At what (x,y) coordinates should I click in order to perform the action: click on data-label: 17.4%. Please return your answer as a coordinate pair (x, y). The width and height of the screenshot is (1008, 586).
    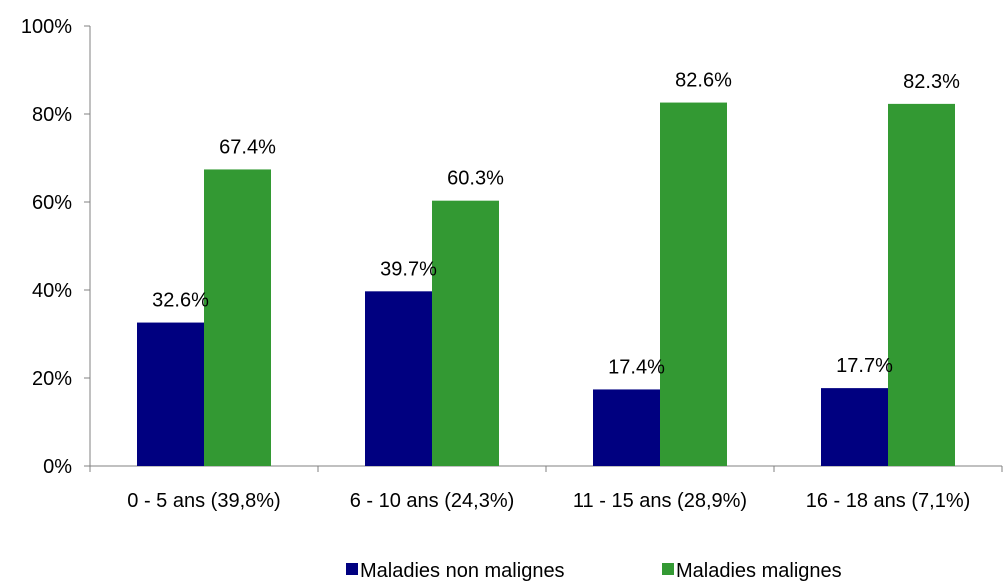
    Looking at the image, I should click on (636, 367).